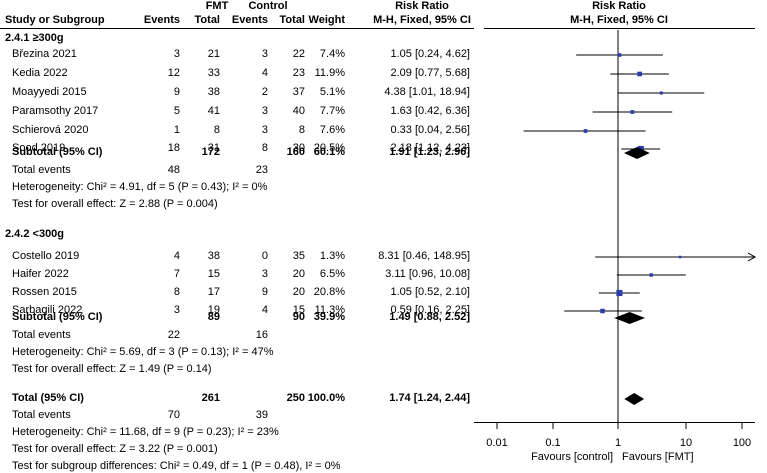 The height and width of the screenshot is (473, 767). What do you see at coordinates (176, 111) in the screenshot?
I see `fmt-events: 5` at bounding box center [176, 111].